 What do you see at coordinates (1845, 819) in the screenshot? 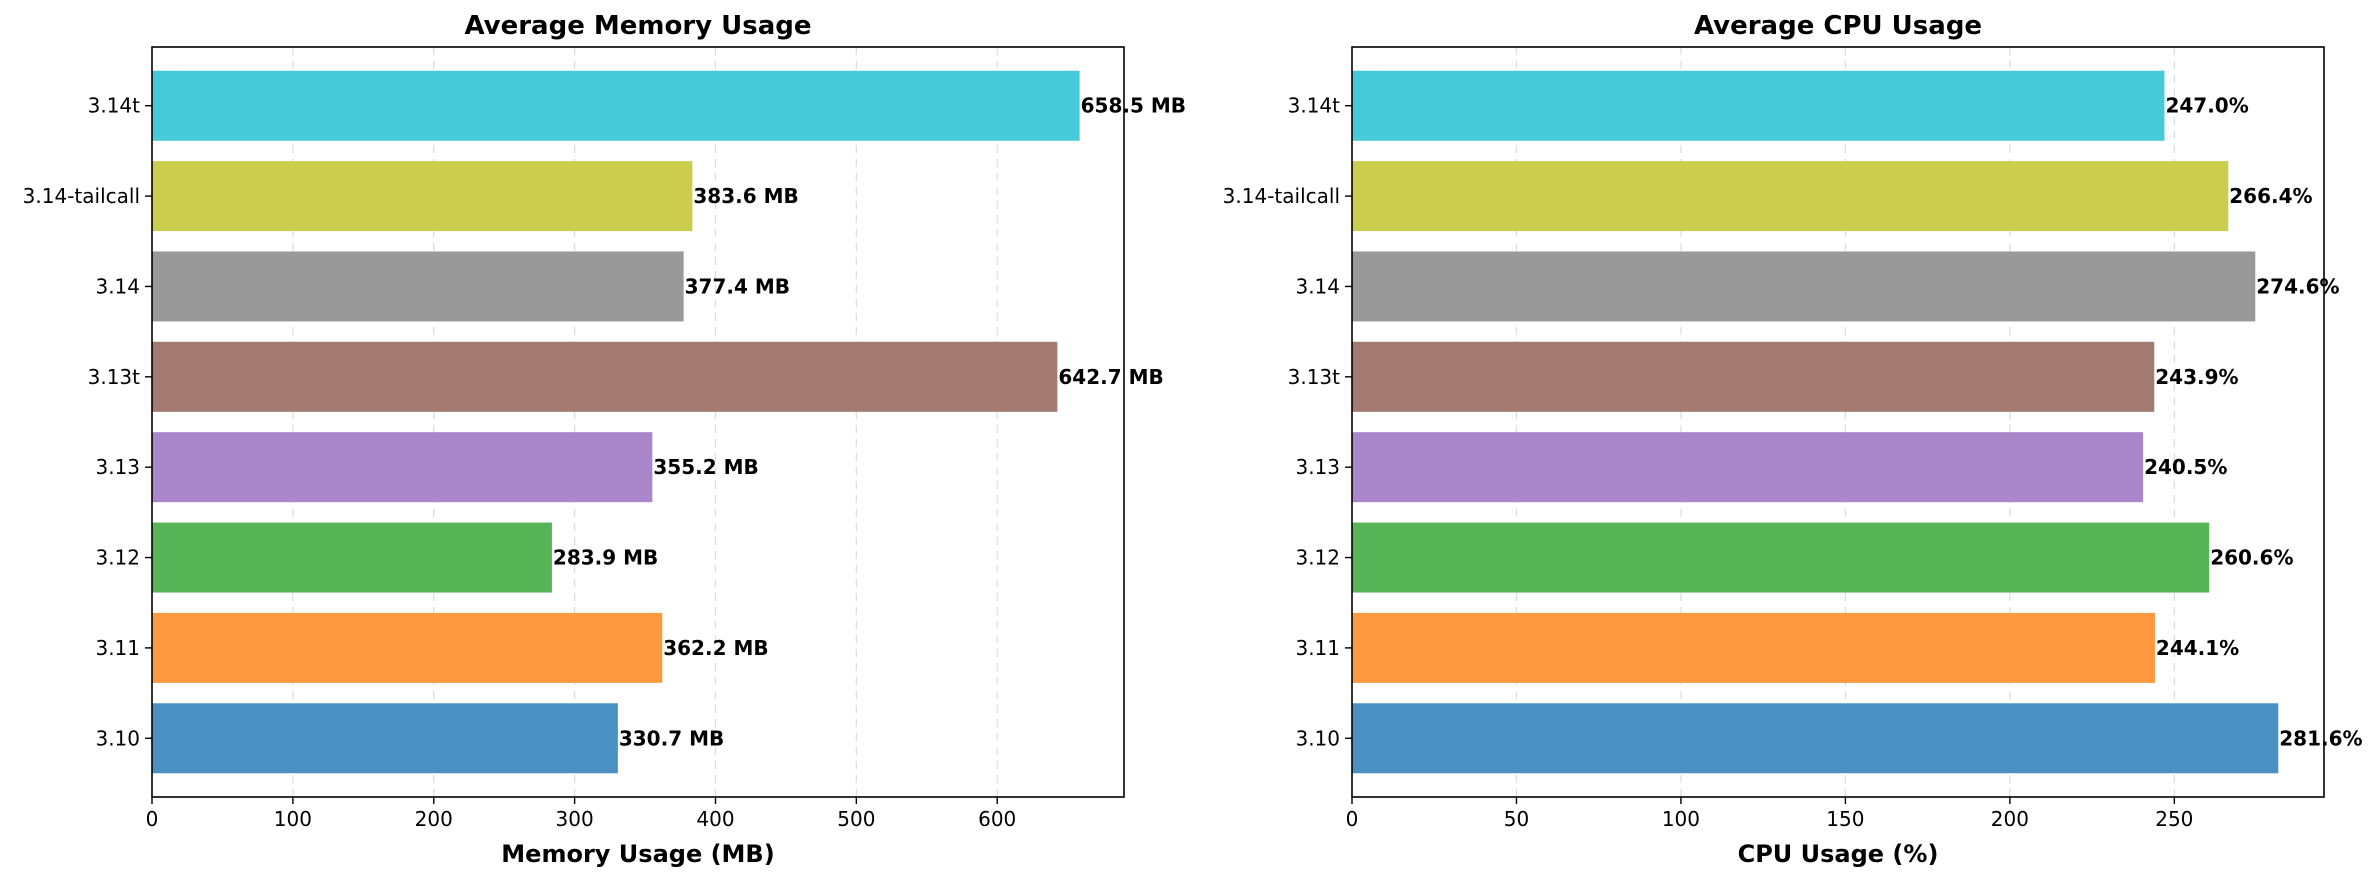
I see `x-tick-label: 150` at bounding box center [1845, 819].